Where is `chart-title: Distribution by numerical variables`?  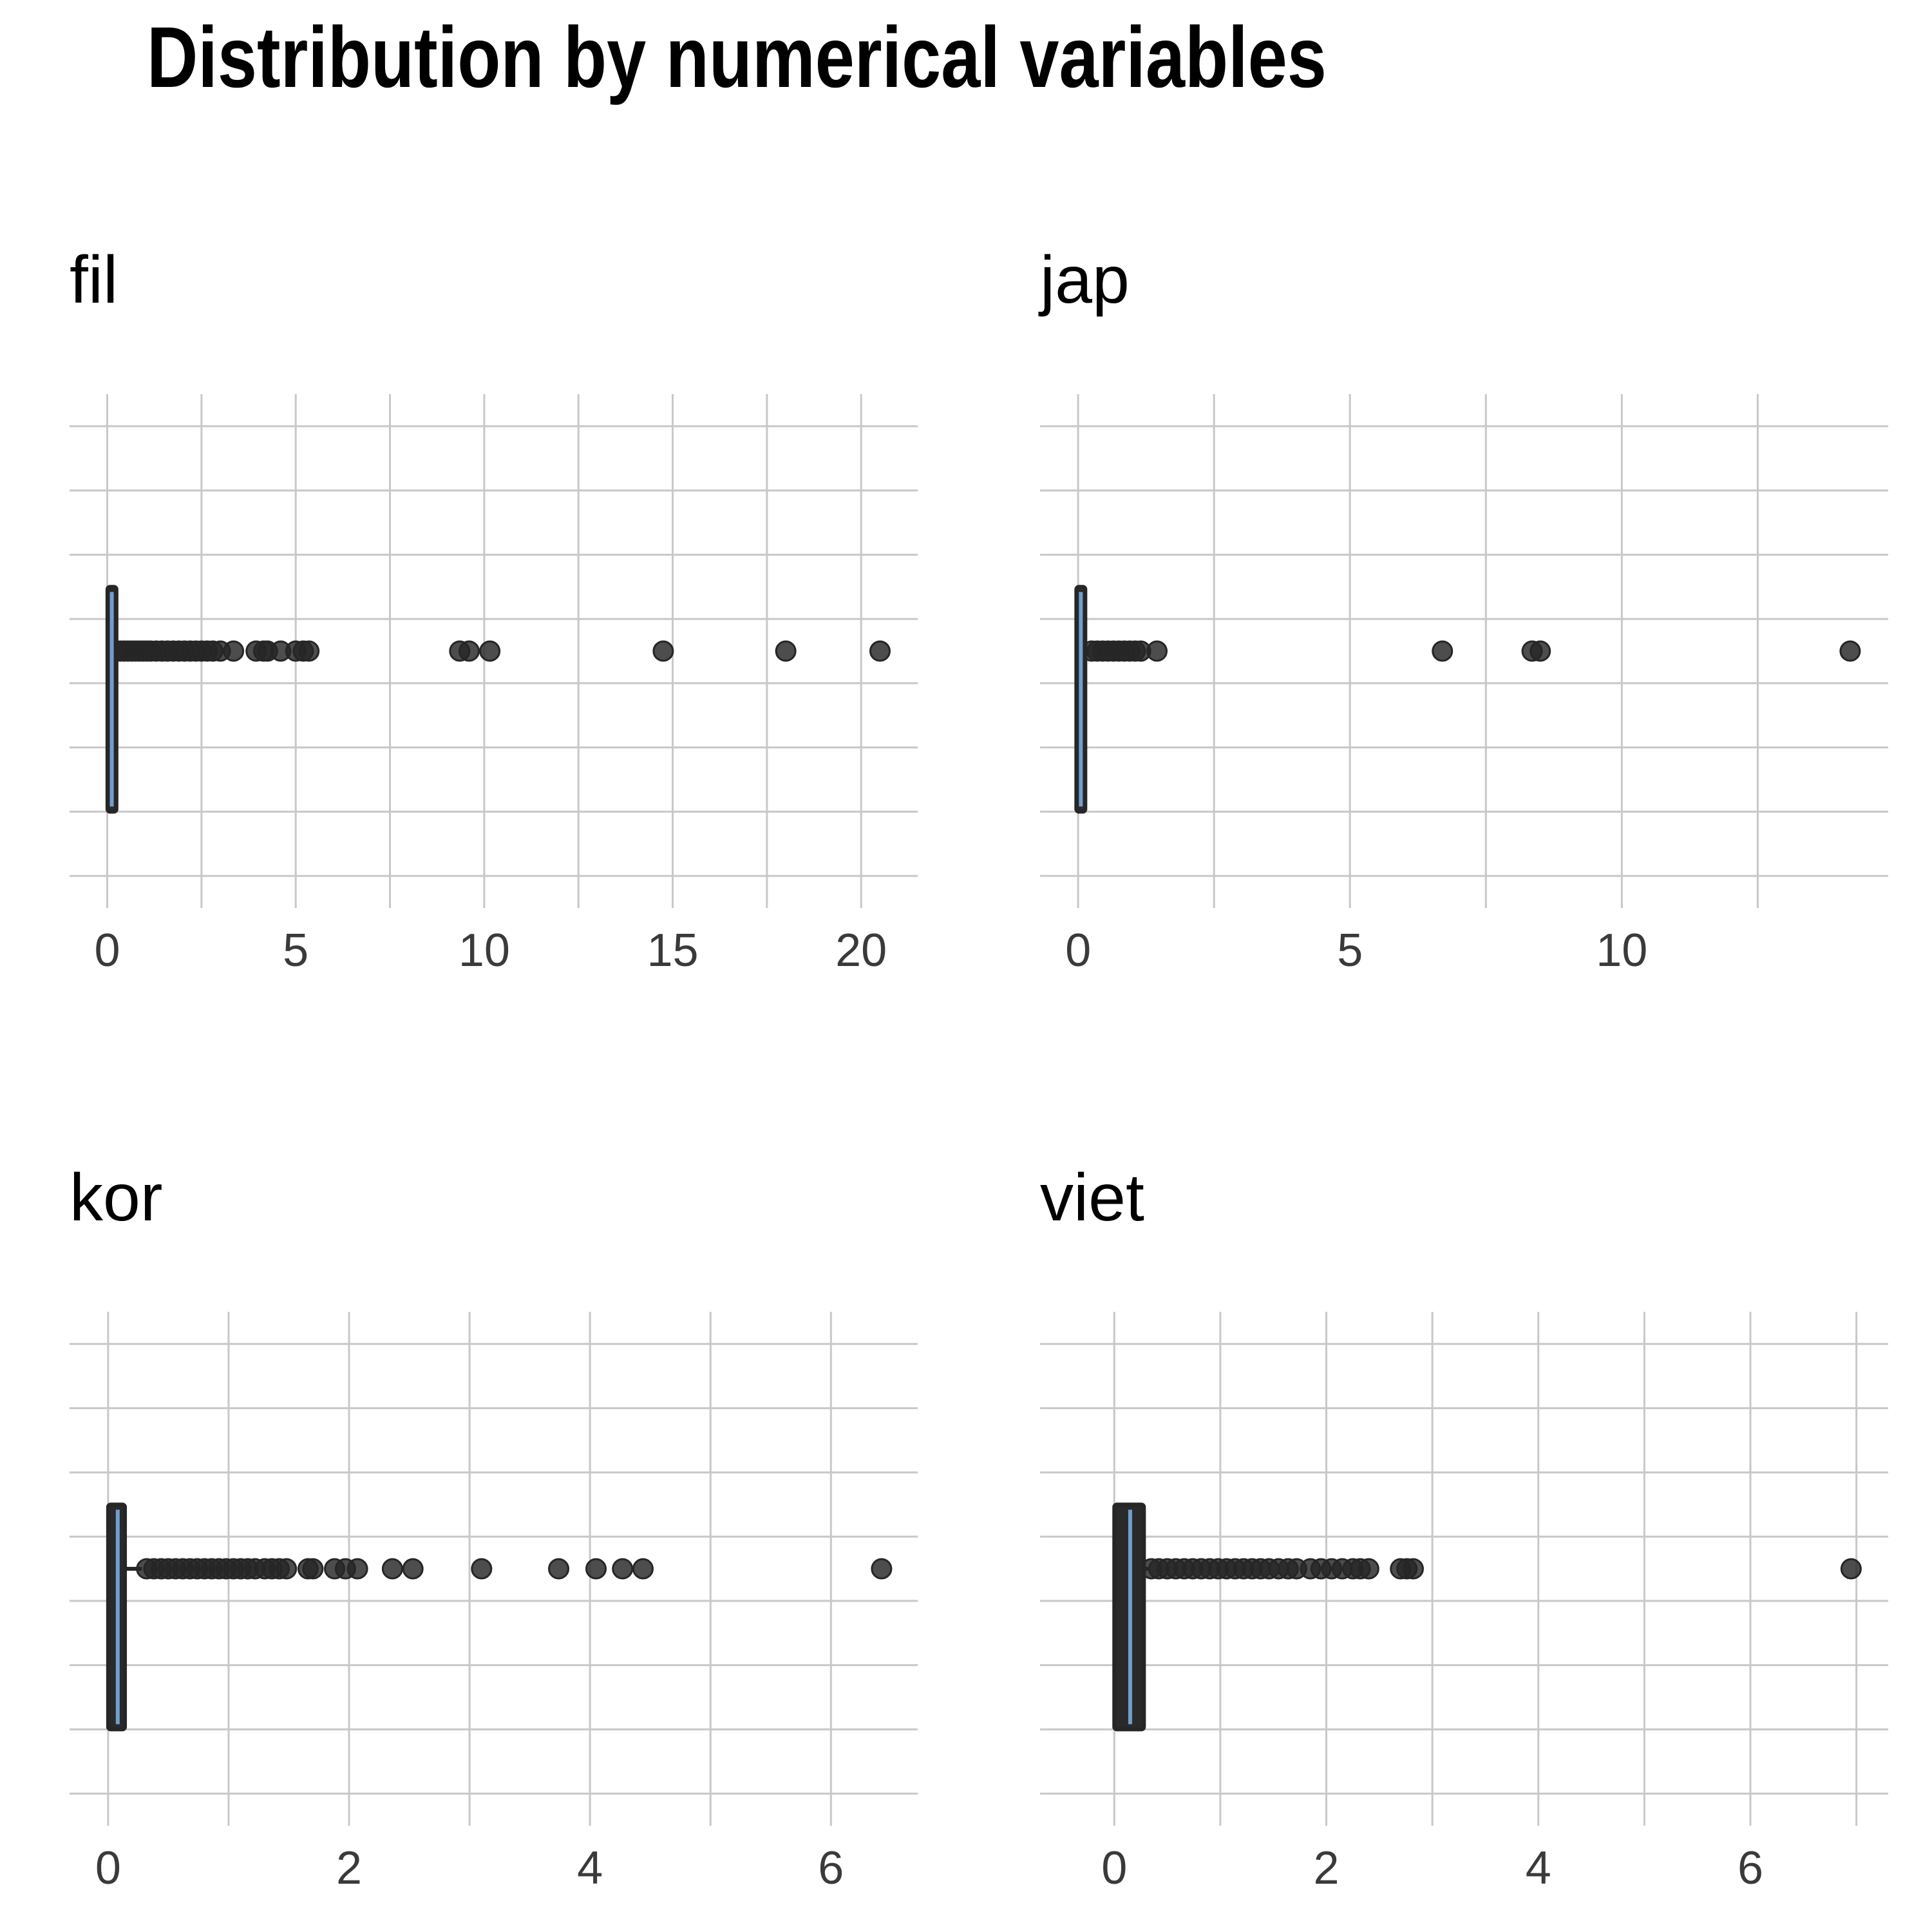 chart-title: Distribution by numerical variables is located at coordinates (737, 58).